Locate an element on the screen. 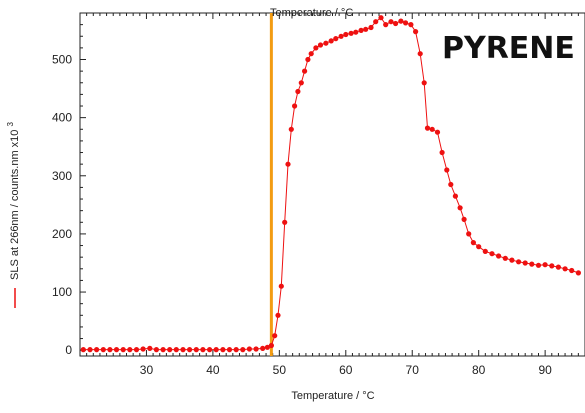 This screenshot has height=413, width=585. y-axis-title-group: SLS at 266nm / counts.nm x10 3 is located at coordinates (13, 215).